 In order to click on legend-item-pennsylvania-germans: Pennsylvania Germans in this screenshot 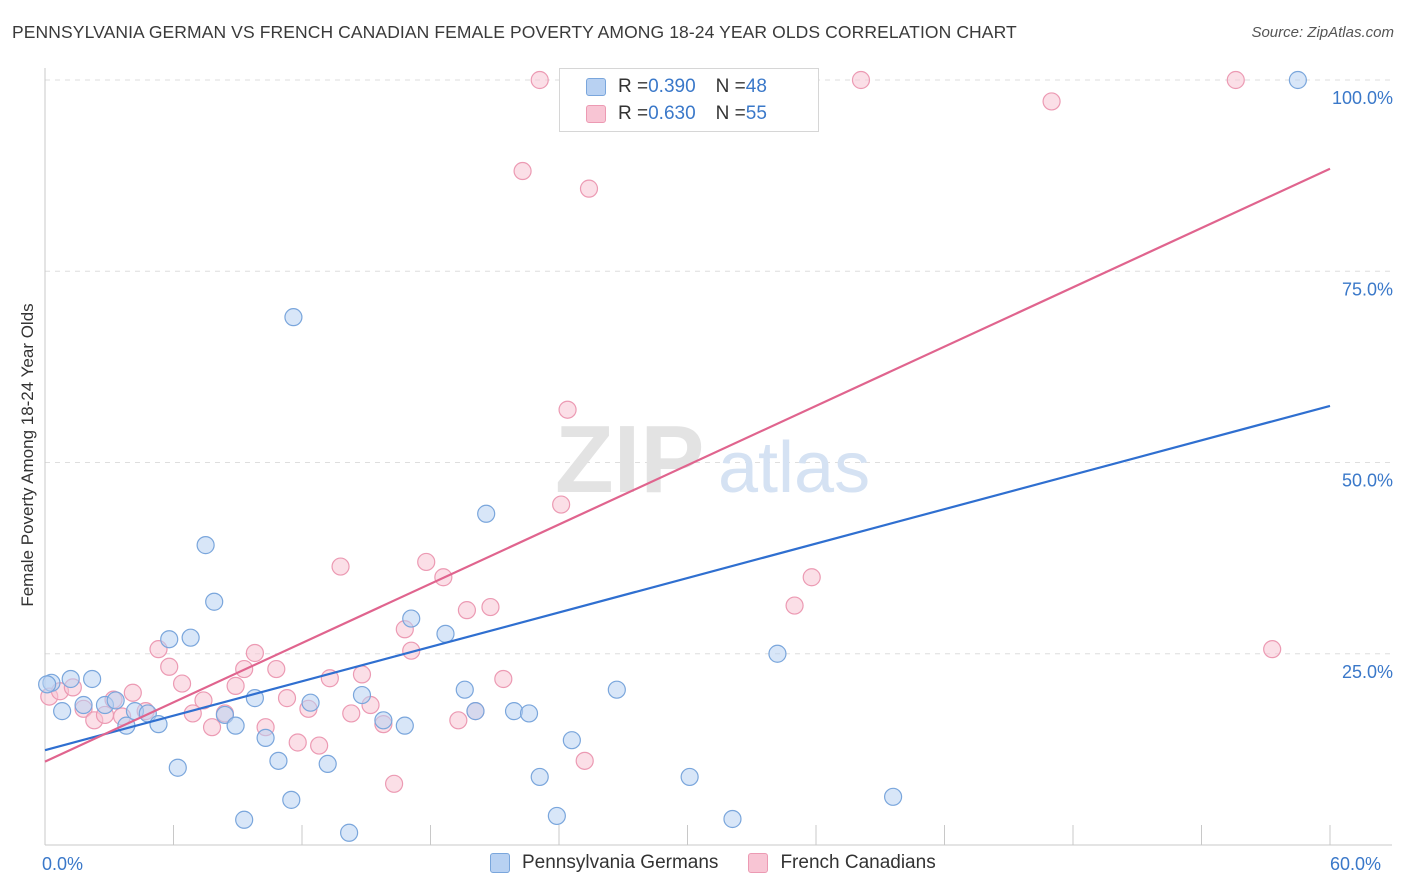, I will do `click(604, 863)`.